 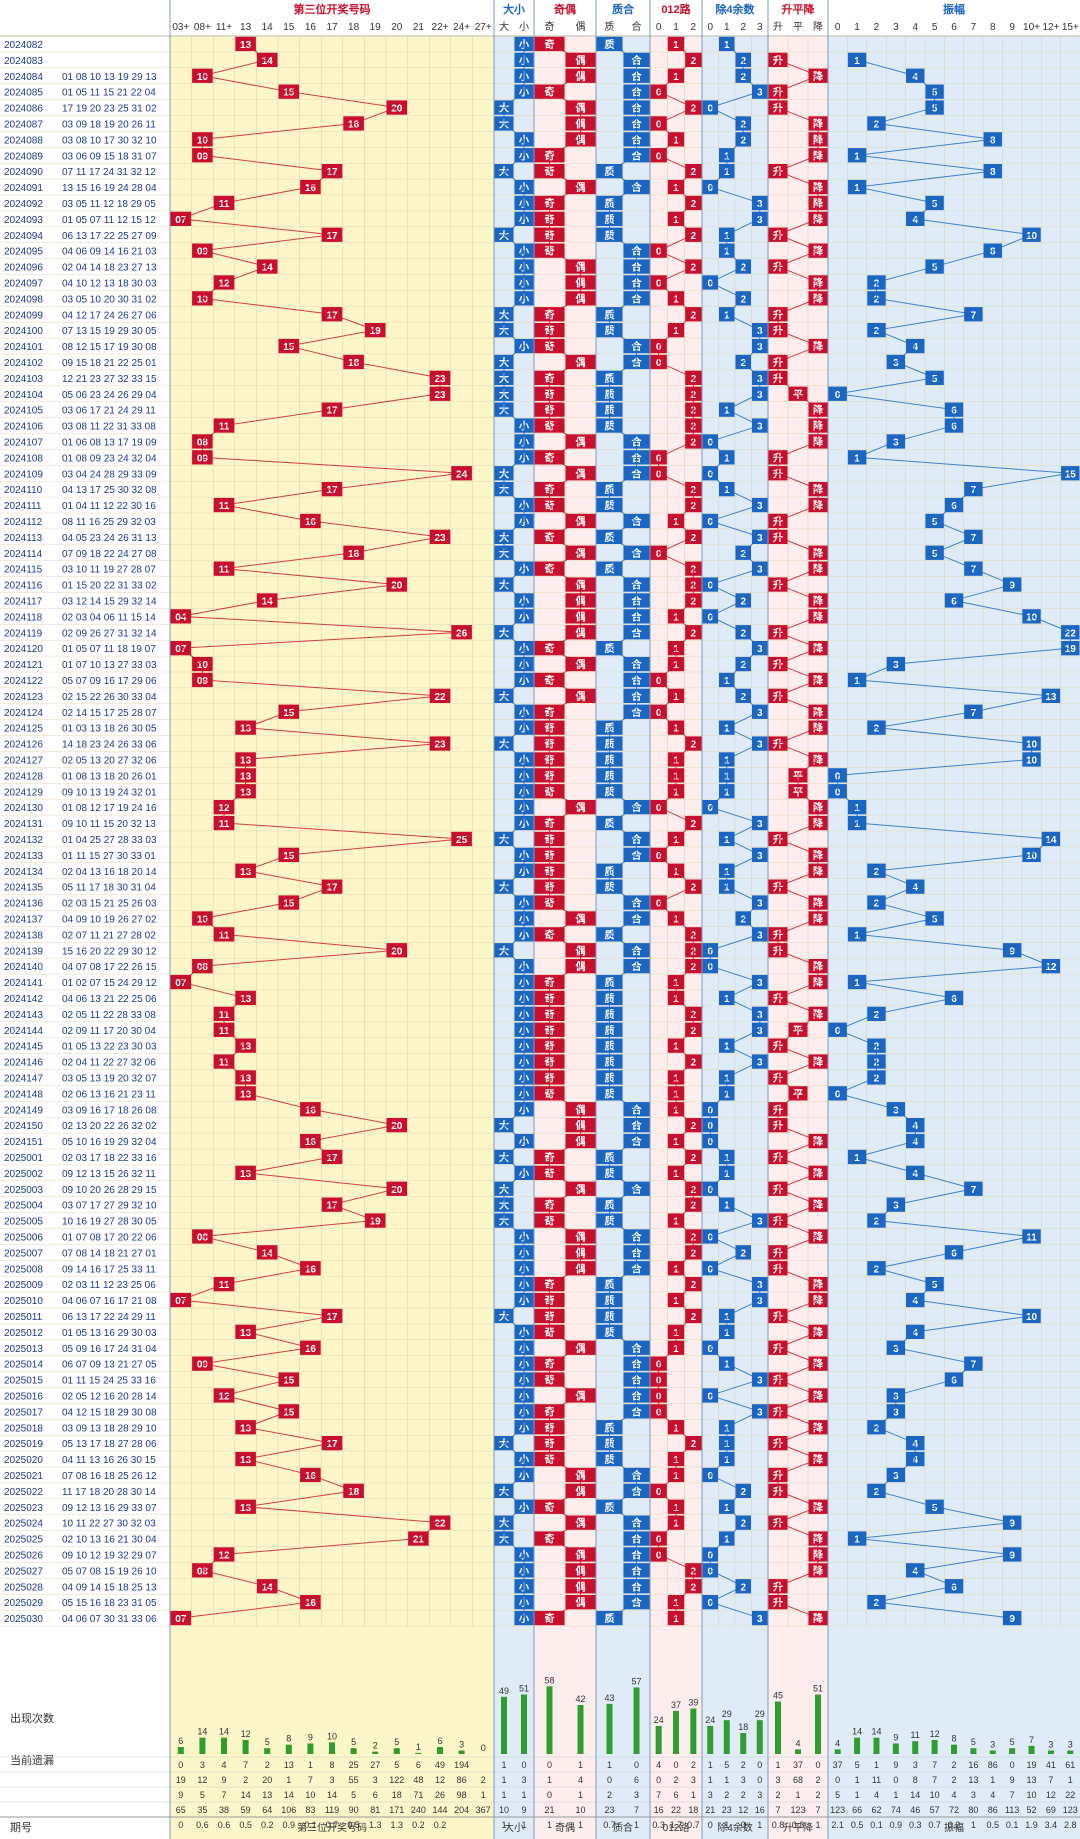 I want to click on draw-numbers: 01 04 11 12 22 30 16, so click(x=109, y=506).